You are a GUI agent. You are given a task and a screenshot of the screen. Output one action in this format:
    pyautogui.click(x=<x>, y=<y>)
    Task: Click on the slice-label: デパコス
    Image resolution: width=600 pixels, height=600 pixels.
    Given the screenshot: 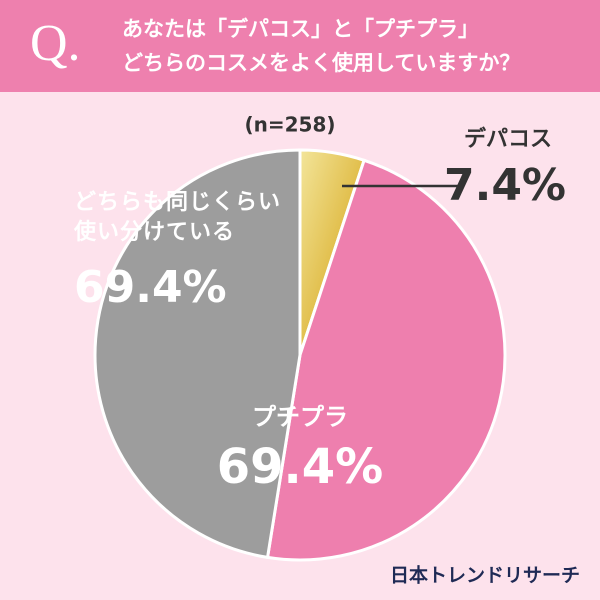 What is the action you would take?
    pyautogui.click(x=508, y=139)
    